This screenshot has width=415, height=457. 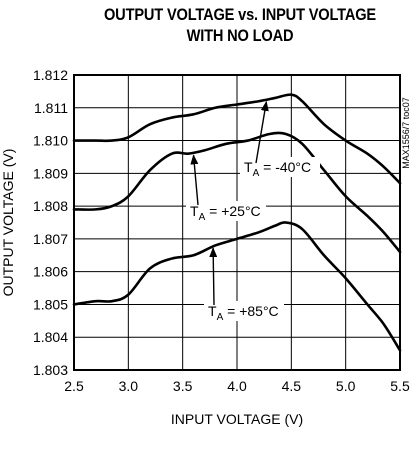 What do you see at coordinates (237, 419) in the screenshot?
I see `x-axis-label: INPUT VOLTAGE (V)` at bounding box center [237, 419].